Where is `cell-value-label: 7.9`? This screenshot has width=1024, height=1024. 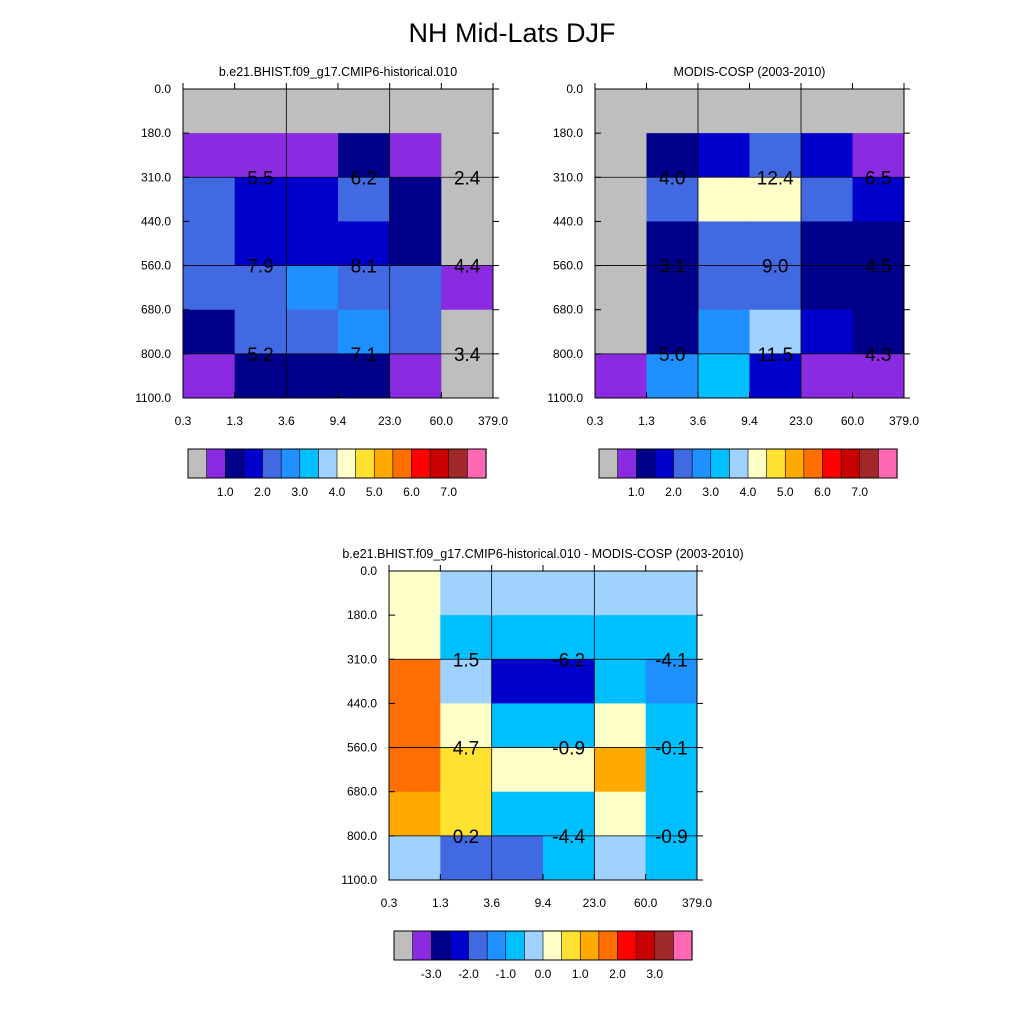
cell-value-label: 7.9 is located at coordinates (260, 267).